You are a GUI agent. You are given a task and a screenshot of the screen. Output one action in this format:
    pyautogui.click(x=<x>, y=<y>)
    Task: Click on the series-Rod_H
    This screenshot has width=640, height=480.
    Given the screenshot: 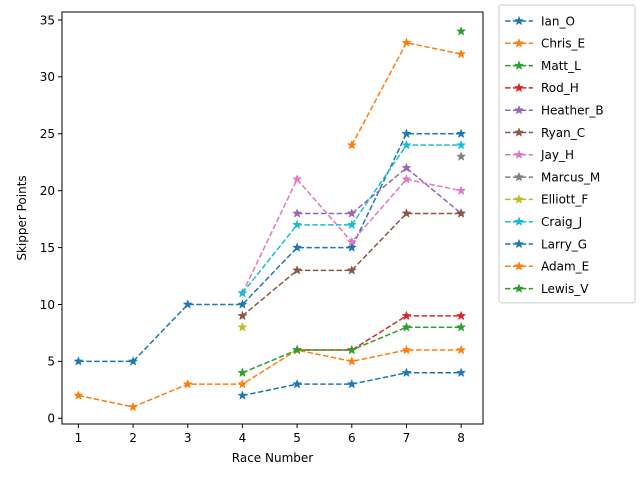 What is the action you would take?
    pyautogui.click(x=379, y=332)
    